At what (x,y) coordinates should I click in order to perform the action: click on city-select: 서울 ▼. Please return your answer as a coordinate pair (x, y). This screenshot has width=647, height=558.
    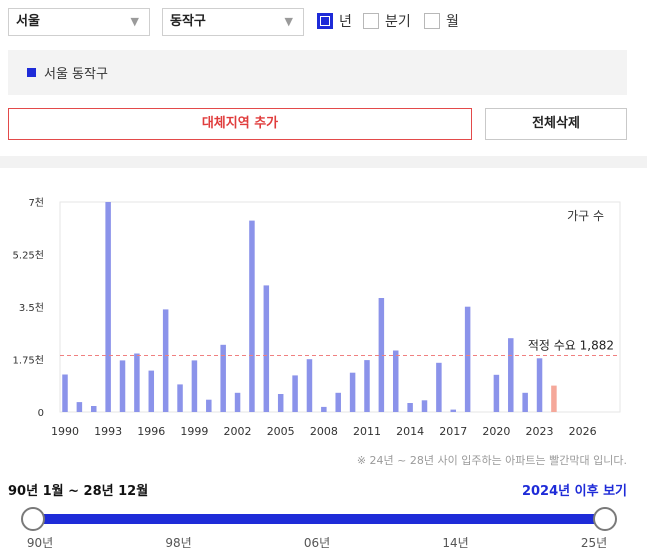
    Looking at the image, I should click on (79, 22).